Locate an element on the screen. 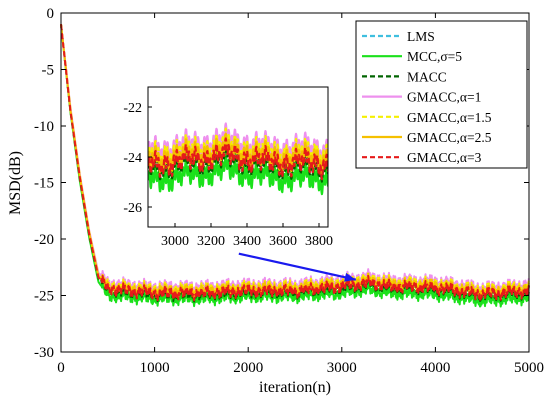 The image size is (550, 405). x-tick-label: 5000 is located at coordinates (529, 368).